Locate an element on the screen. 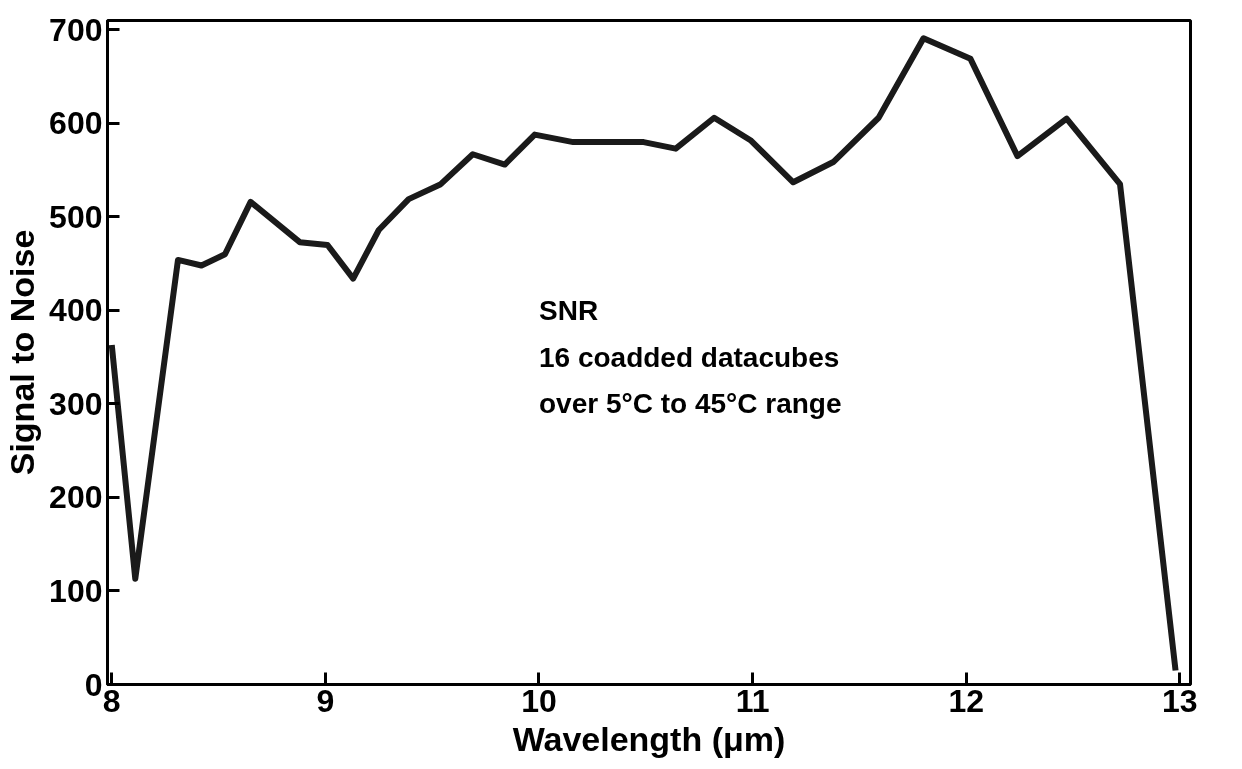 This screenshot has width=1242, height=769. x-tick-label: 12 is located at coordinates (966, 700).